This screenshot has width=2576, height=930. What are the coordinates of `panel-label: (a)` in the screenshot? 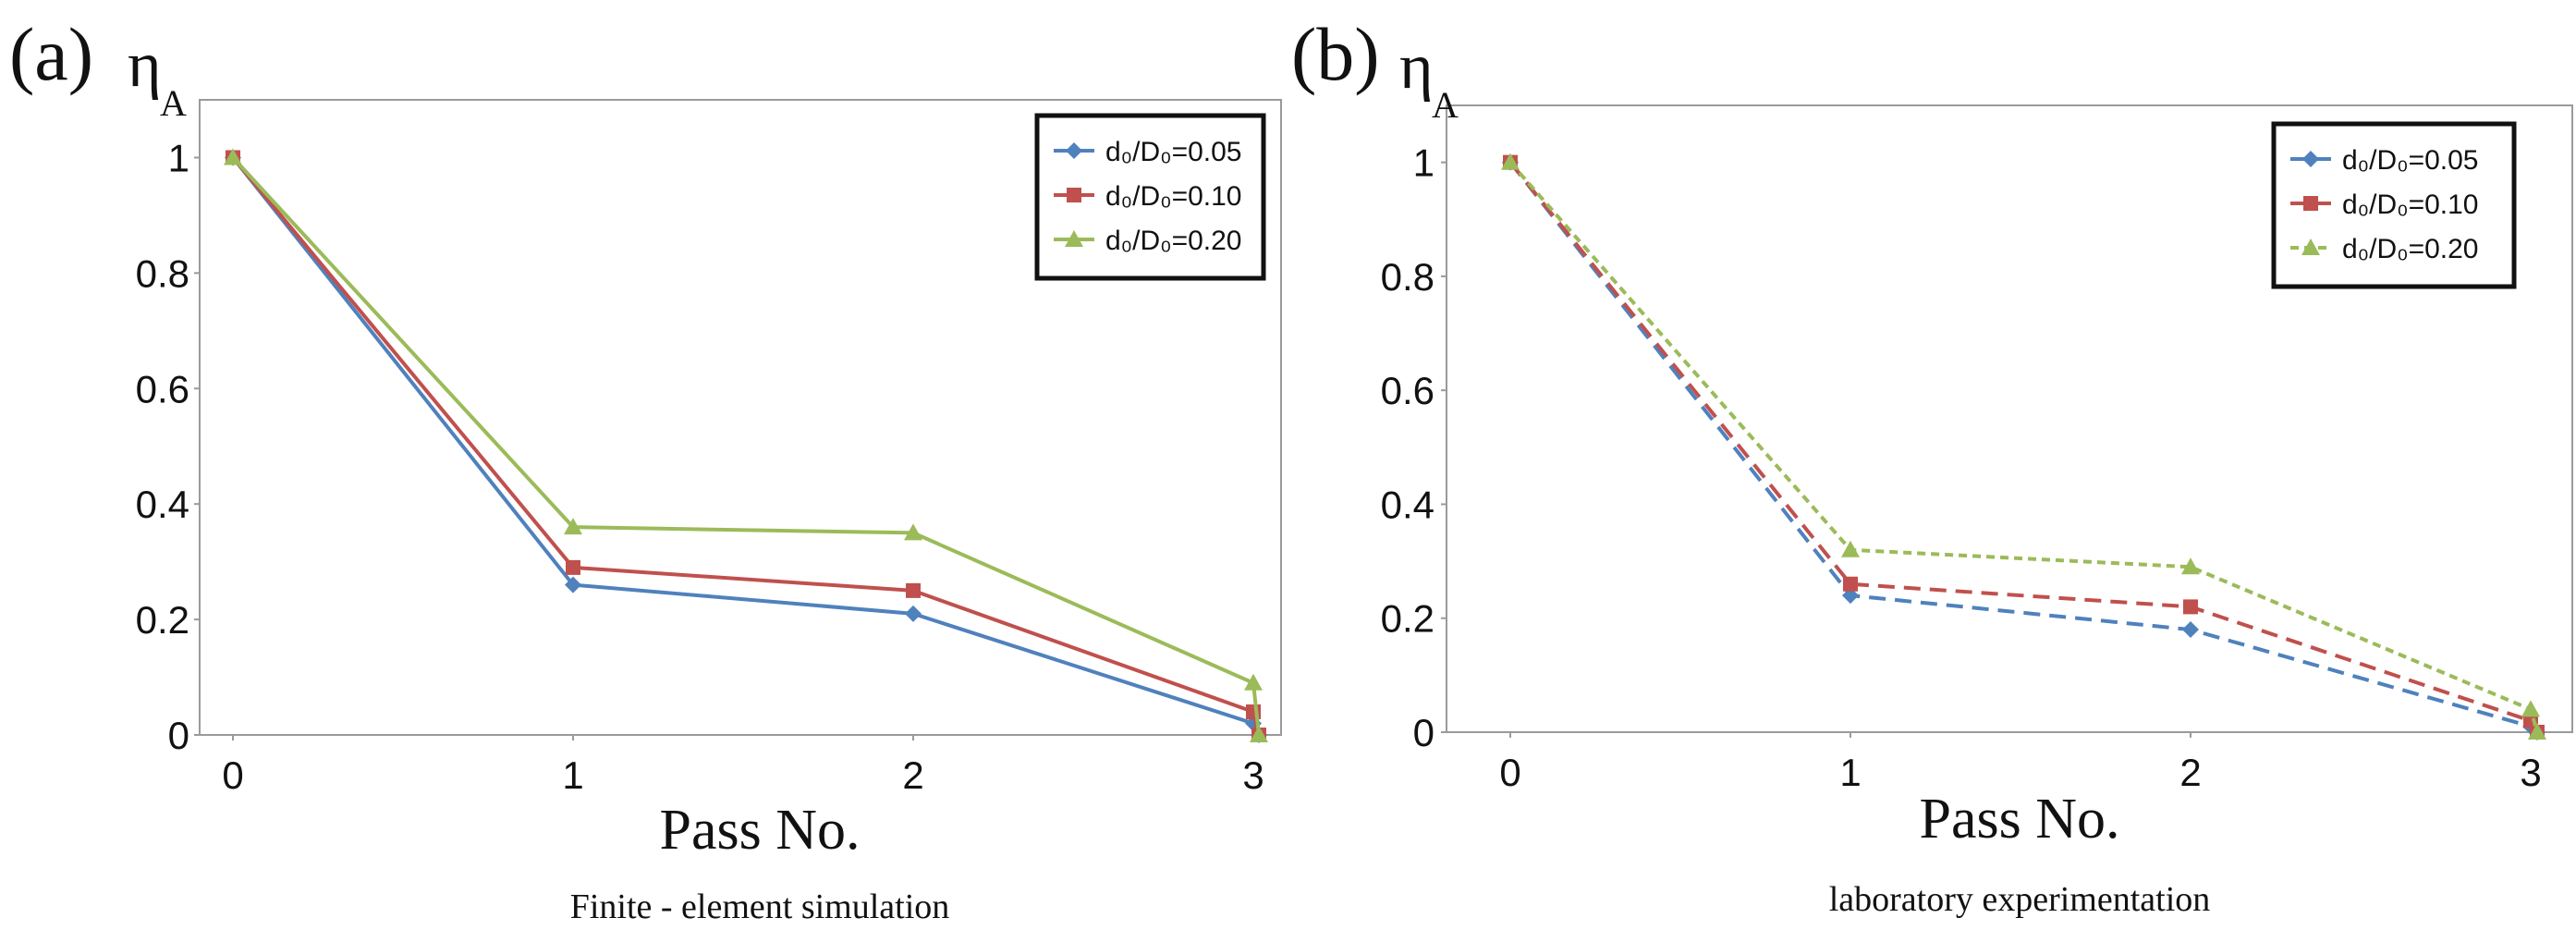 It's located at (51, 54).